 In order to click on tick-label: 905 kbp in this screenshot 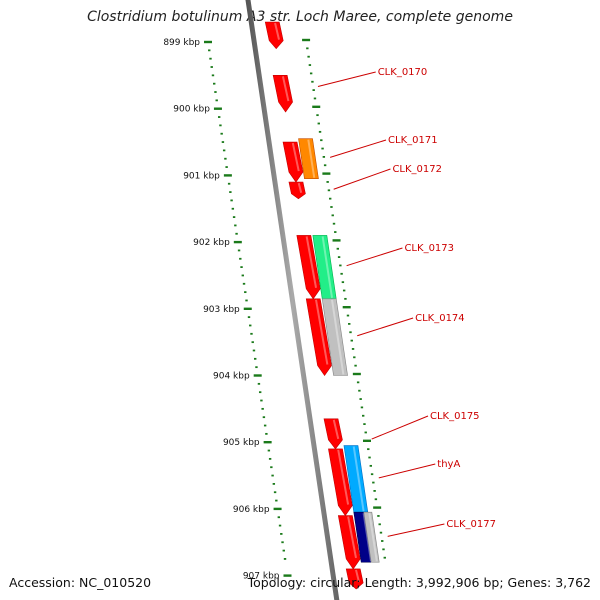, I will do `click(241, 443)`.